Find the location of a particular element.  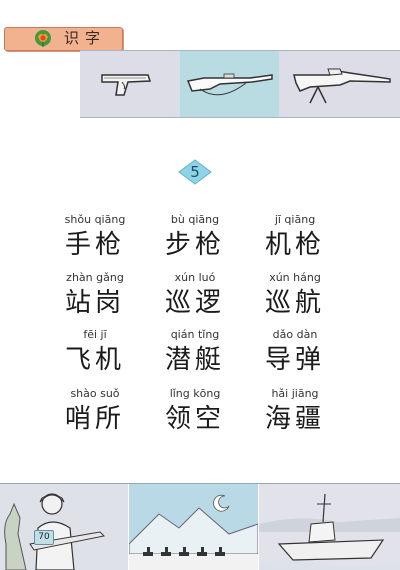

word-item: fēi jī 飞机 is located at coordinates (95, 353).